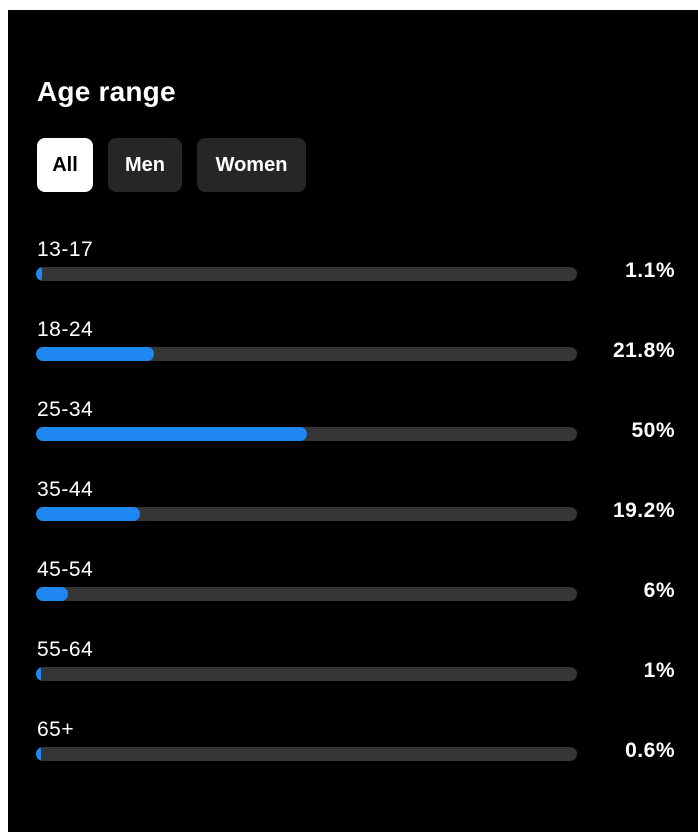 Image resolution: width=698 pixels, height=832 pixels. What do you see at coordinates (643, 350) in the screenshot?
I see `age-percent: 21.8%` at bounding box center [643, 350].